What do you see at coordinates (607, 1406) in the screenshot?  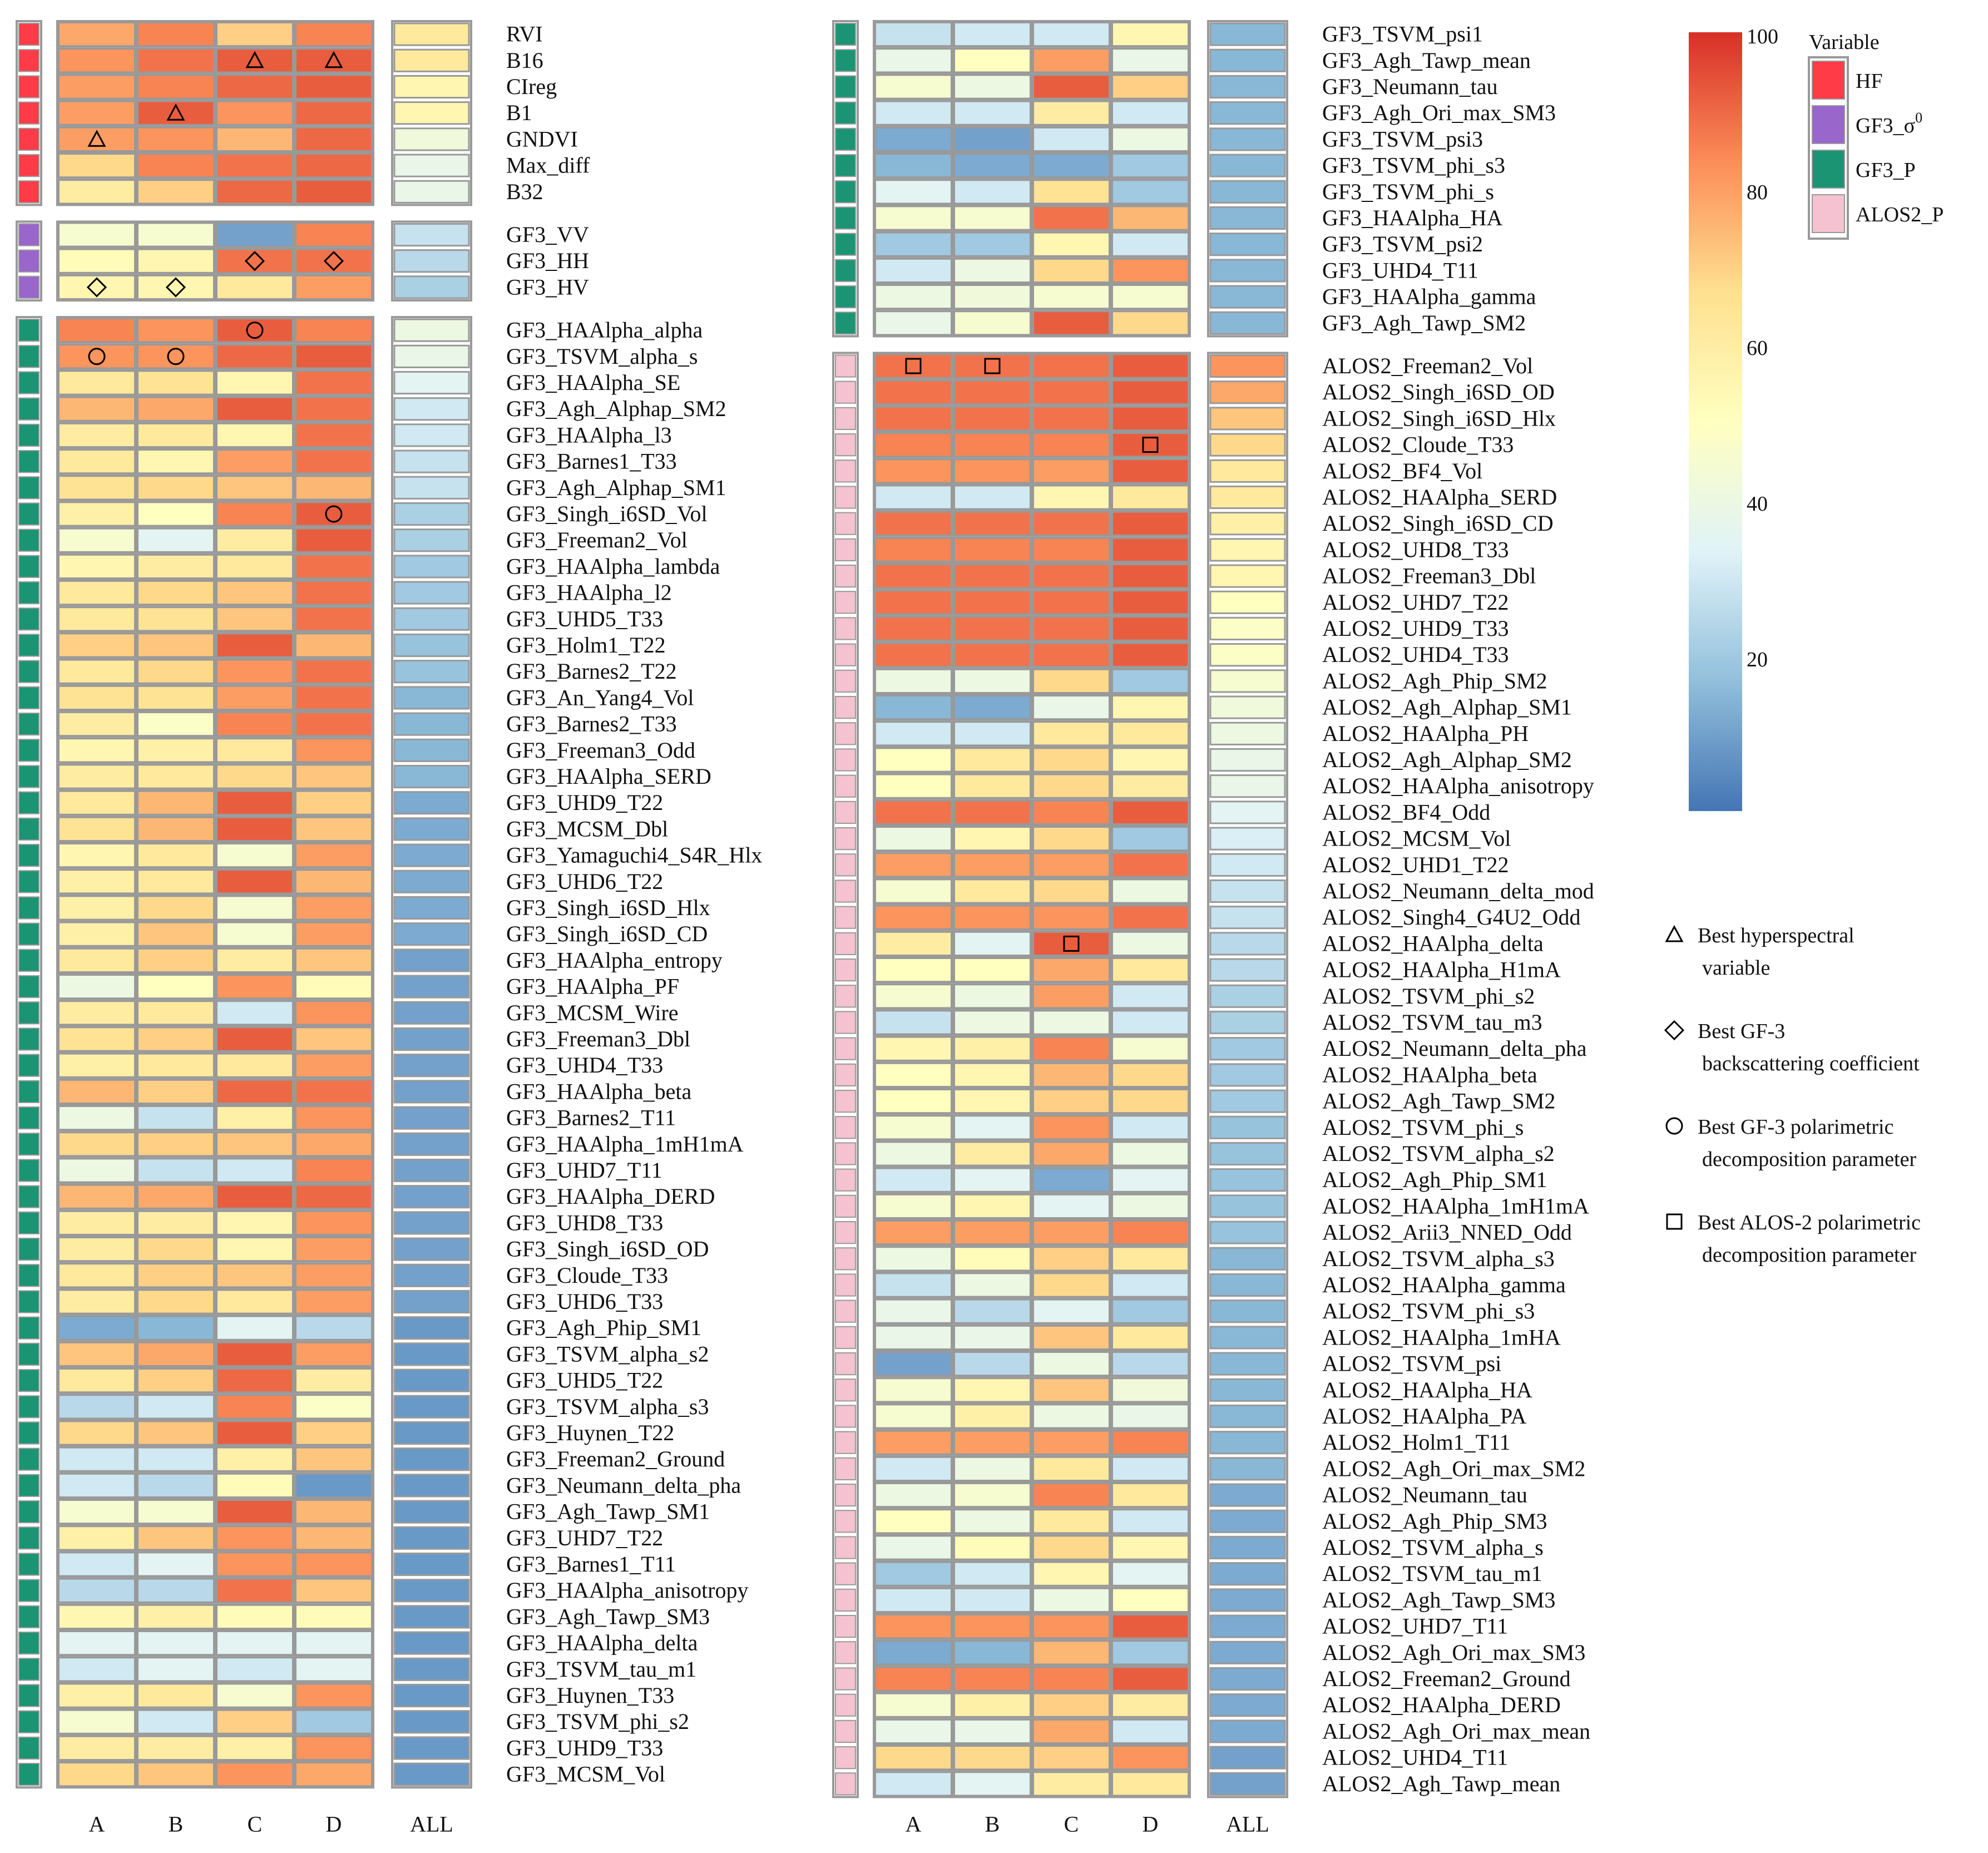 I see `row-label: GF3_TSVM_alpha_s3` at bounding box center [607, 1406].